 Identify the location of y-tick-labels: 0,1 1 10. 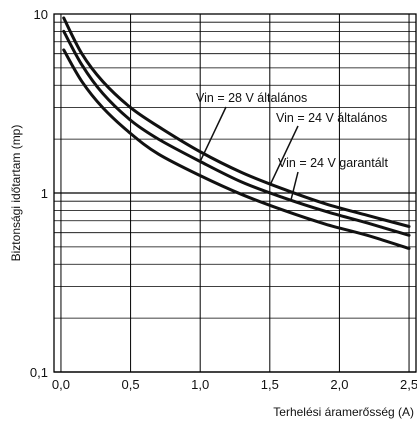
(39, 193).